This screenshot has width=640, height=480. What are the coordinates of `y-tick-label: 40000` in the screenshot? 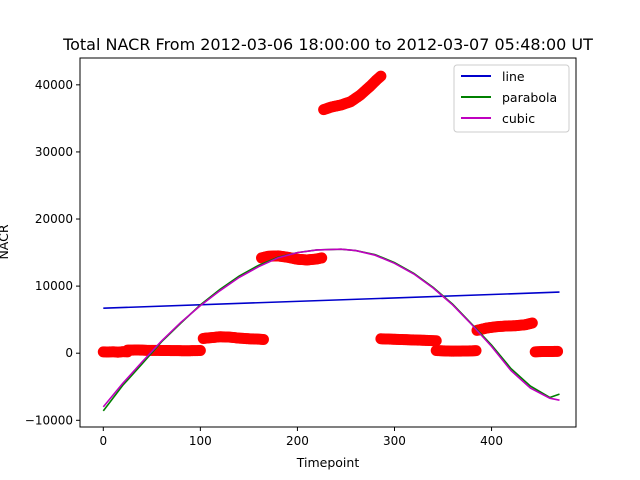 It's located at (54, 85).